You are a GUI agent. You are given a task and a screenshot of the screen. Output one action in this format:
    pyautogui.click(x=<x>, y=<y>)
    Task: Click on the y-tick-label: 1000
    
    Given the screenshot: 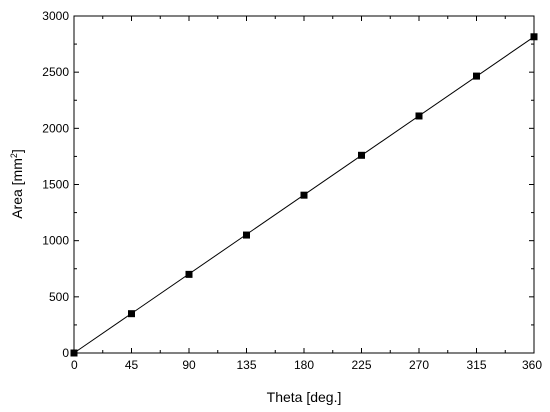 What is the action you would take?
    pyautogui.click(x=55, y=241)
    